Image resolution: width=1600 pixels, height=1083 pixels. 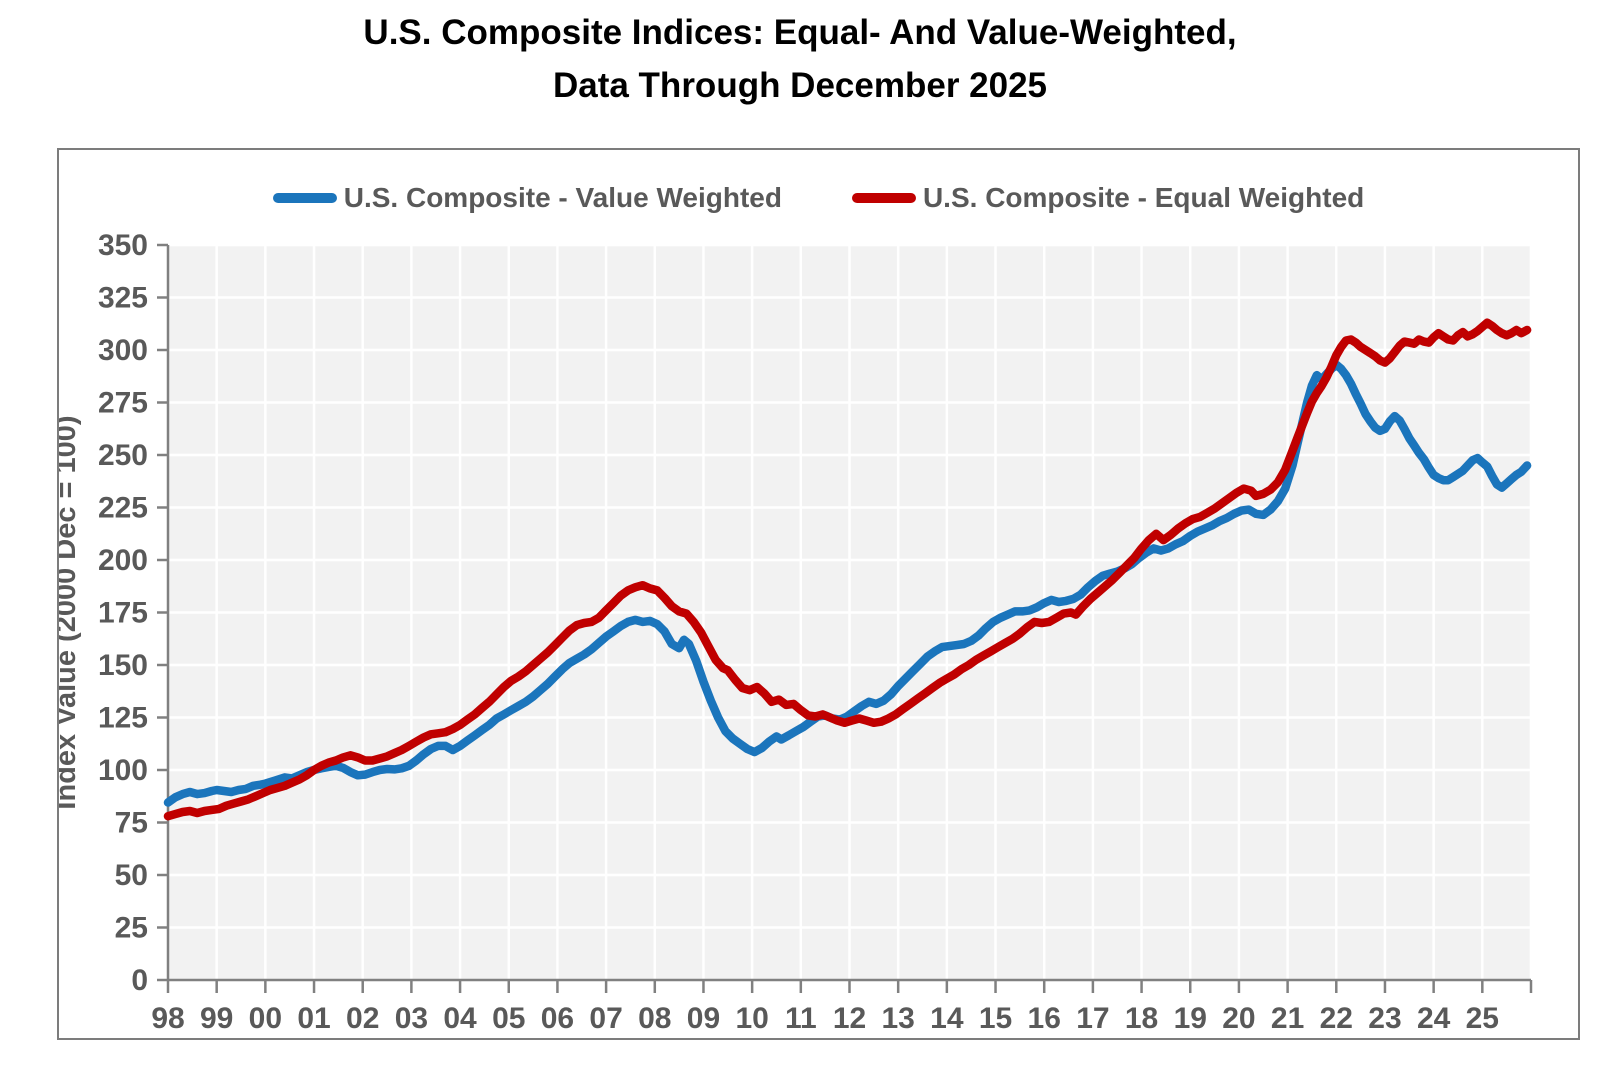 I want to click on x-tick-label: 05, so click(x=508, y=1018).